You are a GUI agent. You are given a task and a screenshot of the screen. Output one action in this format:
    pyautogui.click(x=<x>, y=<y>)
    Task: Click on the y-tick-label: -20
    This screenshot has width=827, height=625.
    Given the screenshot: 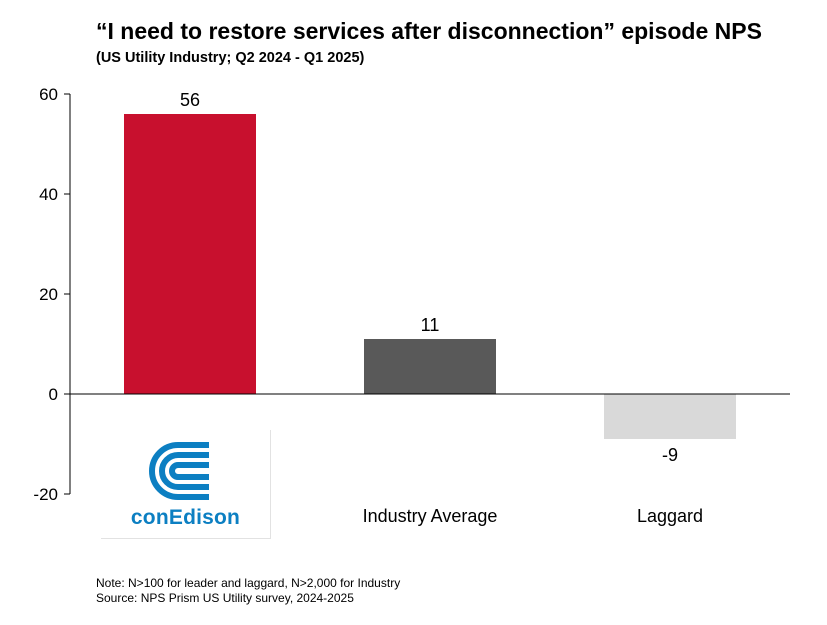 What is the action you would take?
    pyautogui.click(x=45, y=494)
    